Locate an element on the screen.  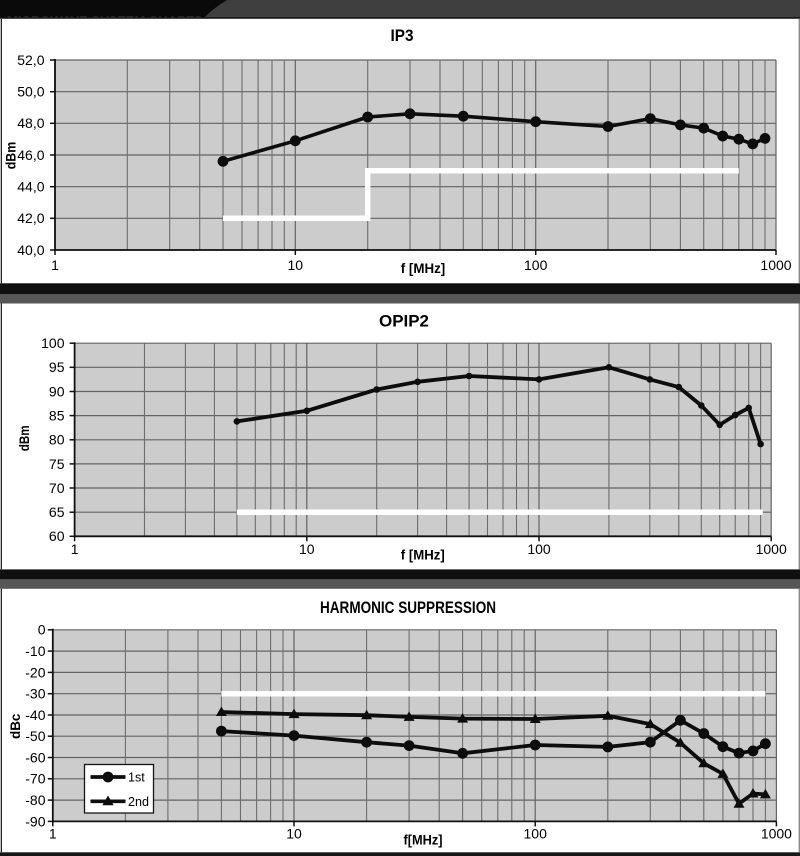
svg-text: 42,0 is located at coordinates (30, 218).